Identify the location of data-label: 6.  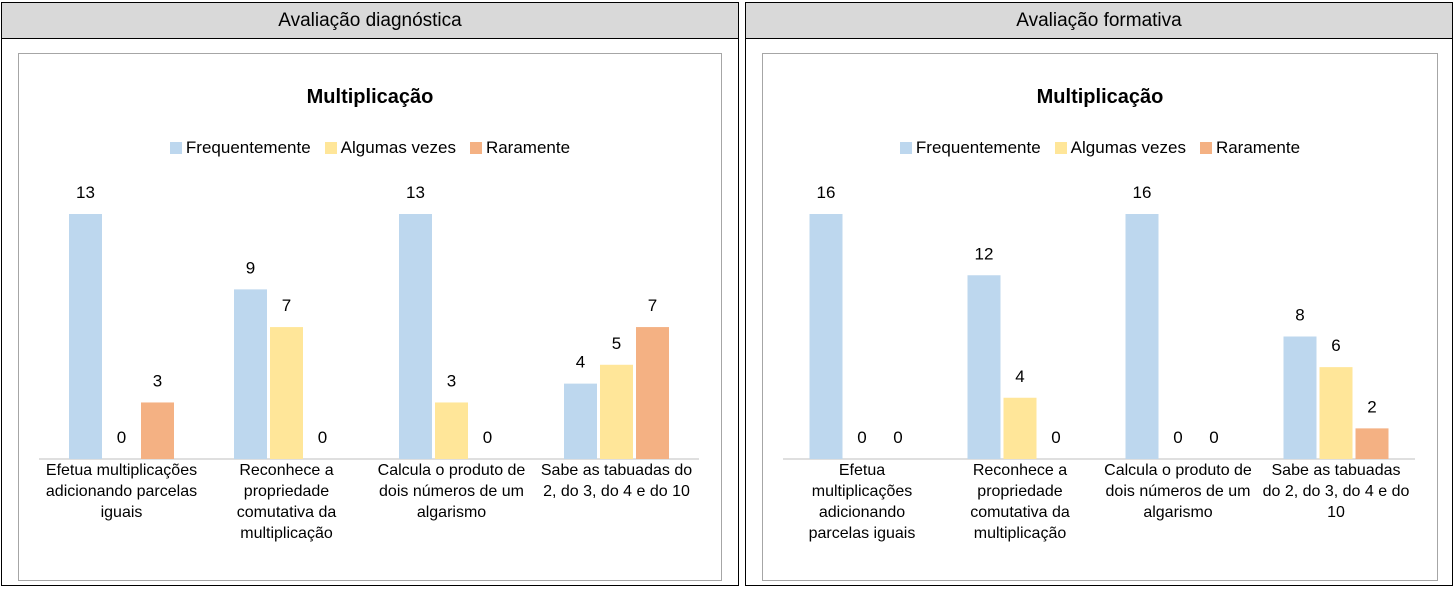
(1335, 345).